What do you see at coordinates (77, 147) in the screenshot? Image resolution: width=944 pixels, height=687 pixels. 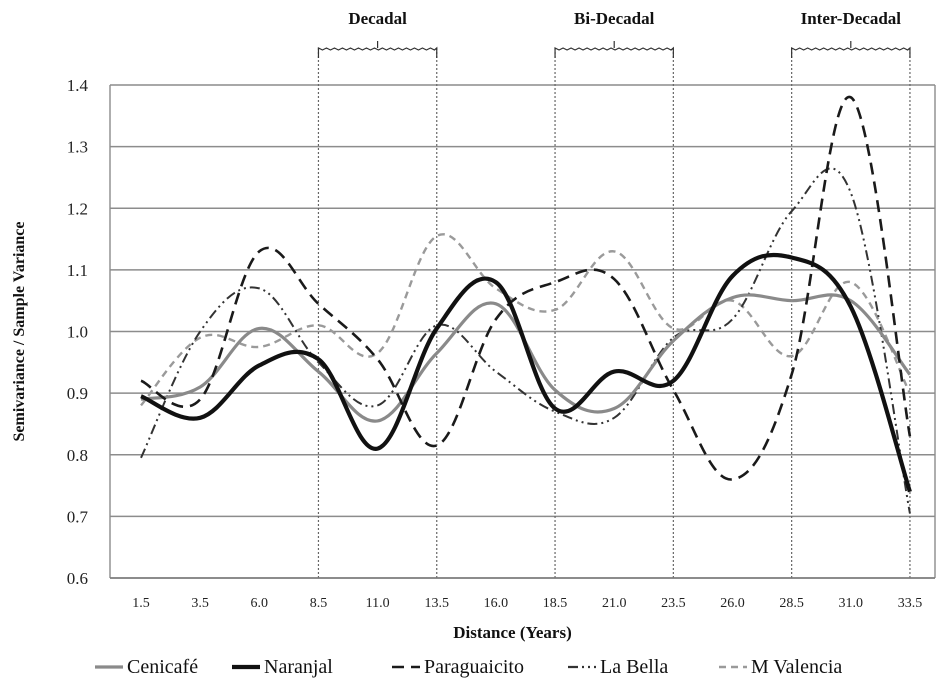 I see `y-tick-label: 1.3` at bounding box center [77, 147].